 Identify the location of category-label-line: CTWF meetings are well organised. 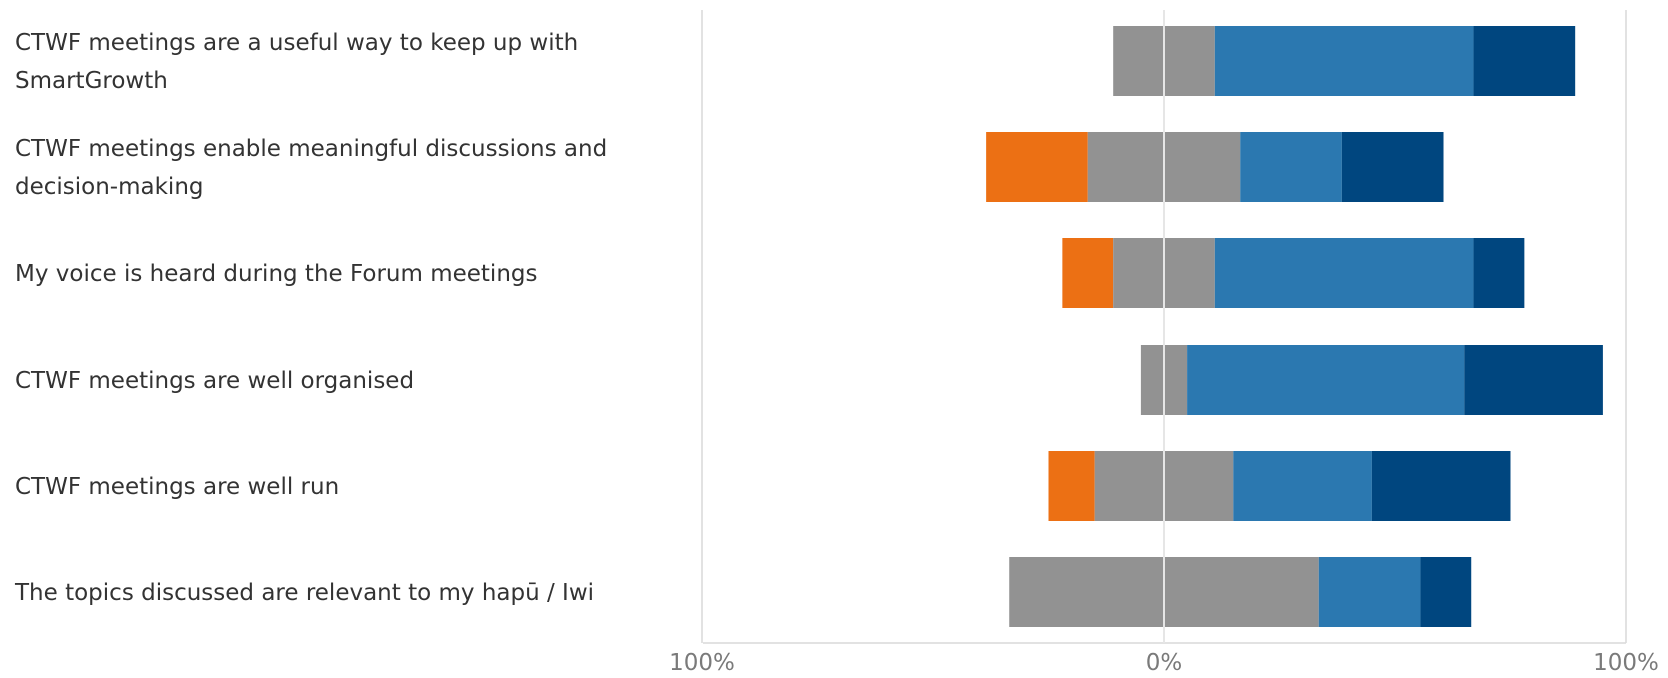
(214, 381).